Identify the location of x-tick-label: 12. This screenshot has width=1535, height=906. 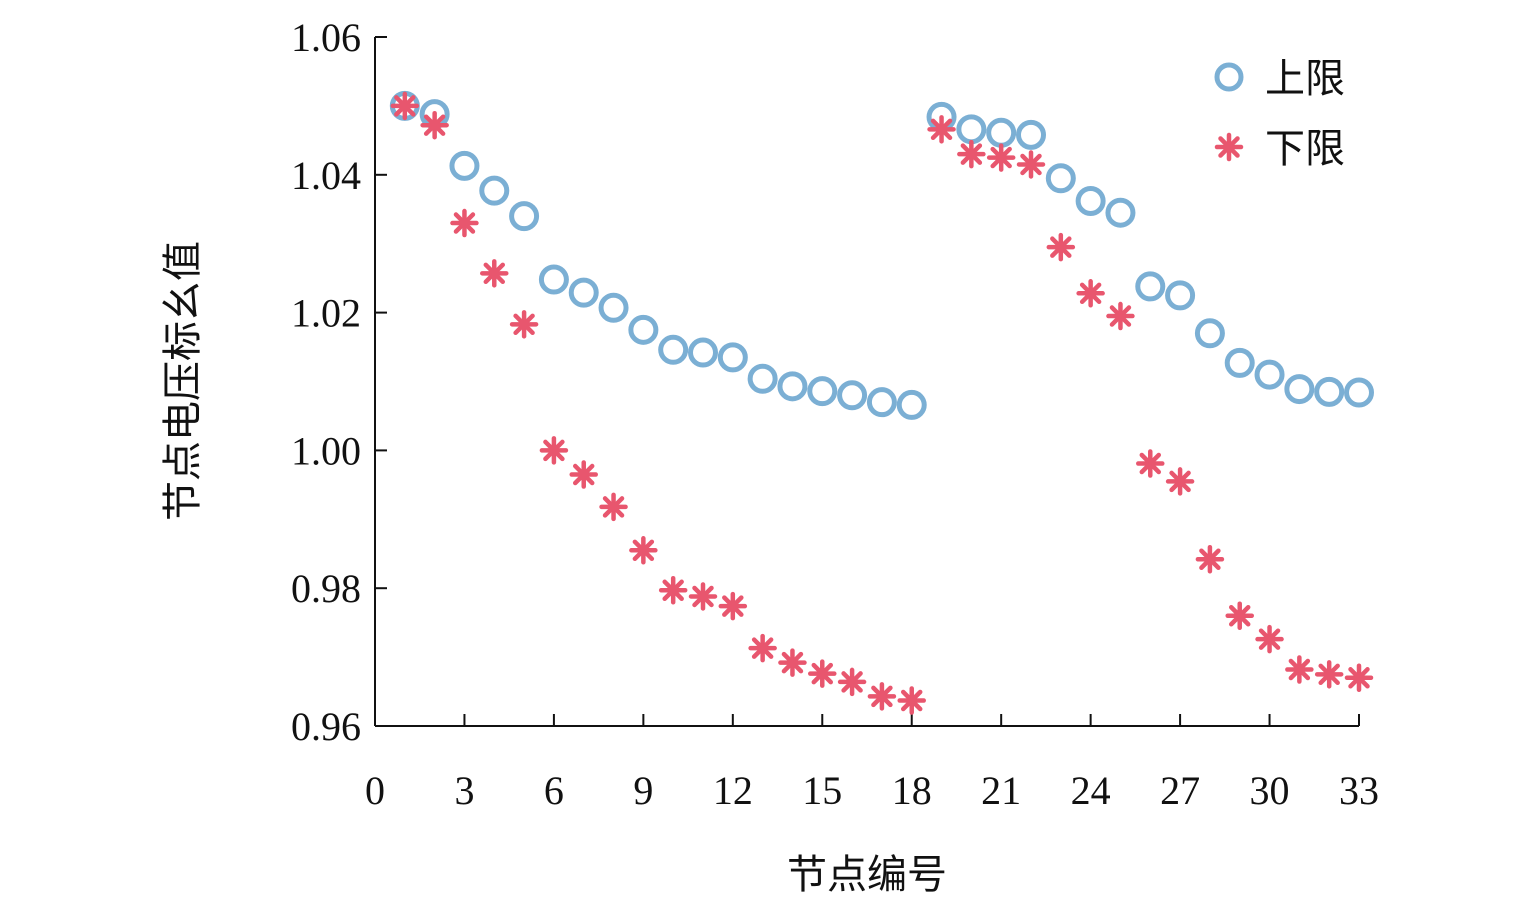
(733, 790).